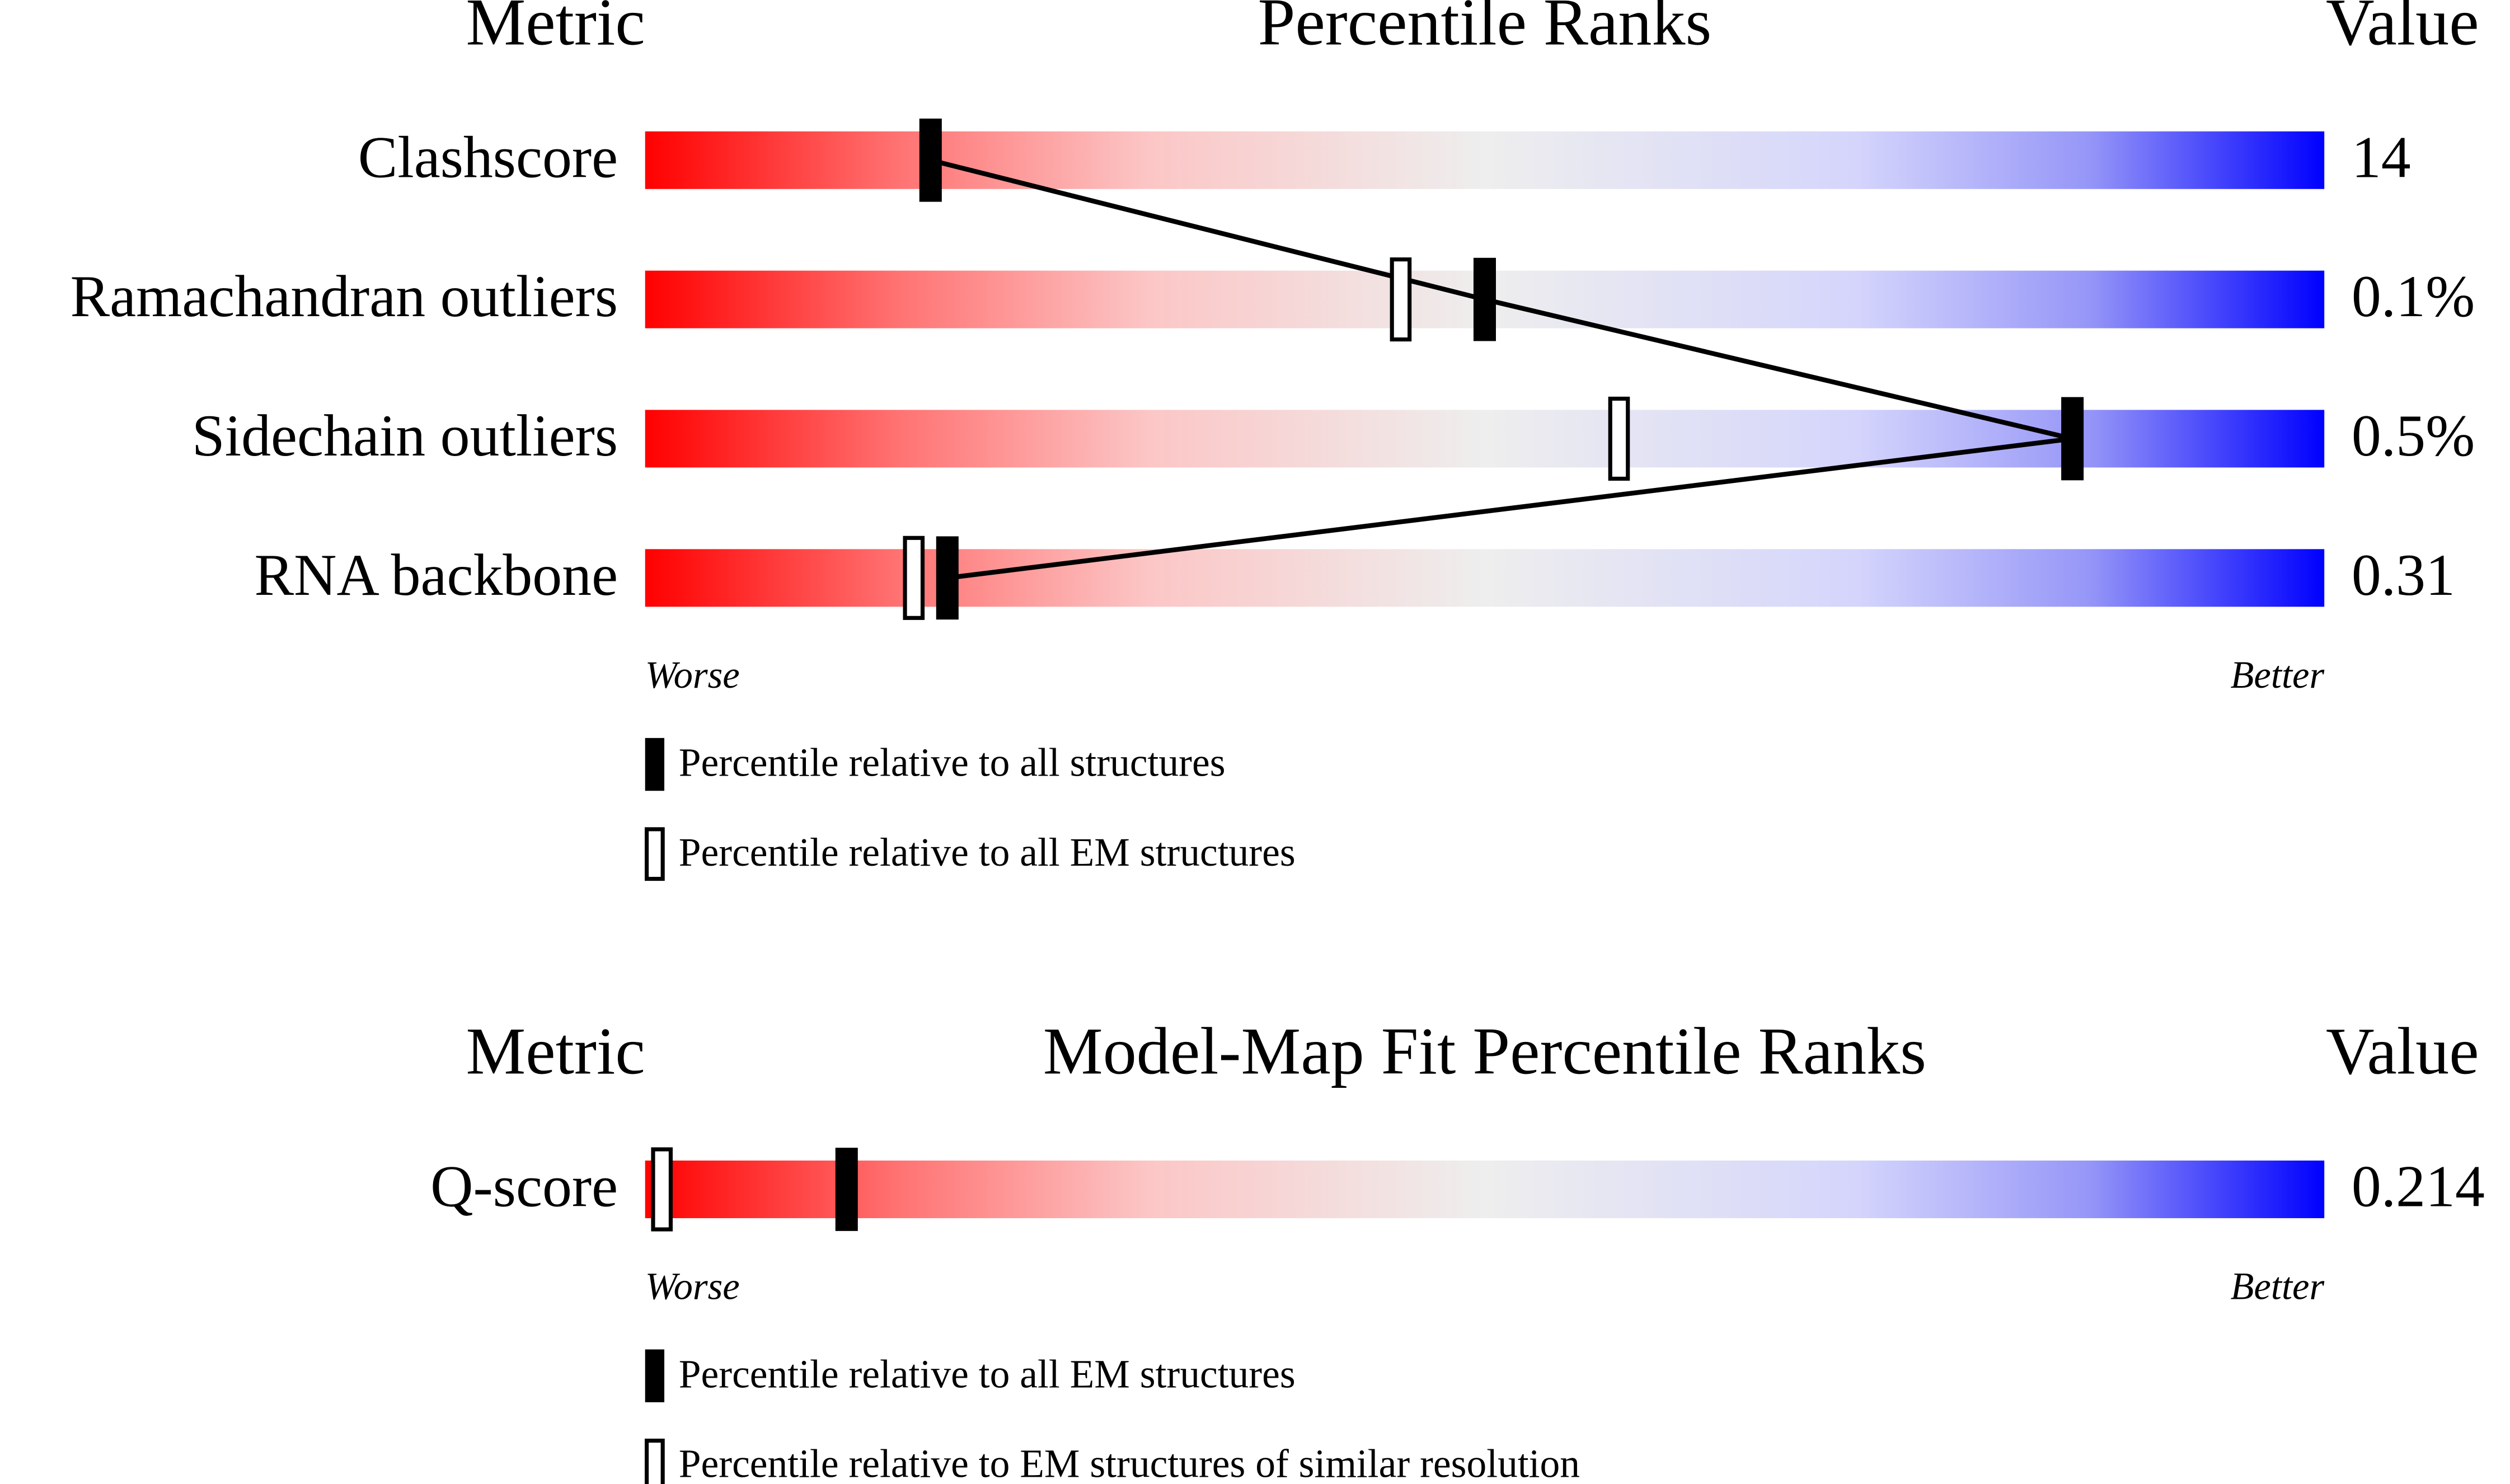  What do you see at coordinates (953, 763) in the screenshot?
I see `legend-label: Percentile relative to all structures` at bounding box center [953, 763].